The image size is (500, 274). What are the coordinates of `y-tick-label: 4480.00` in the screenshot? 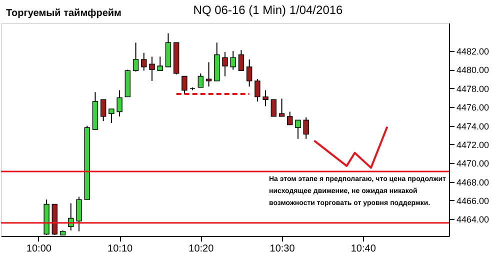 It's located at (473, 70).